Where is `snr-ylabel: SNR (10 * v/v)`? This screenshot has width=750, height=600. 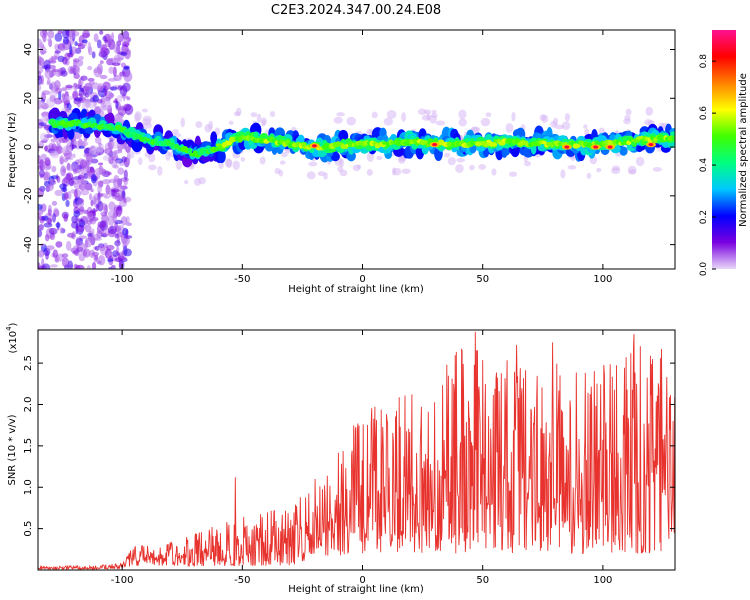
snr-ylabel: SNR (10 * v/v) is located at coordinates (12, 449).